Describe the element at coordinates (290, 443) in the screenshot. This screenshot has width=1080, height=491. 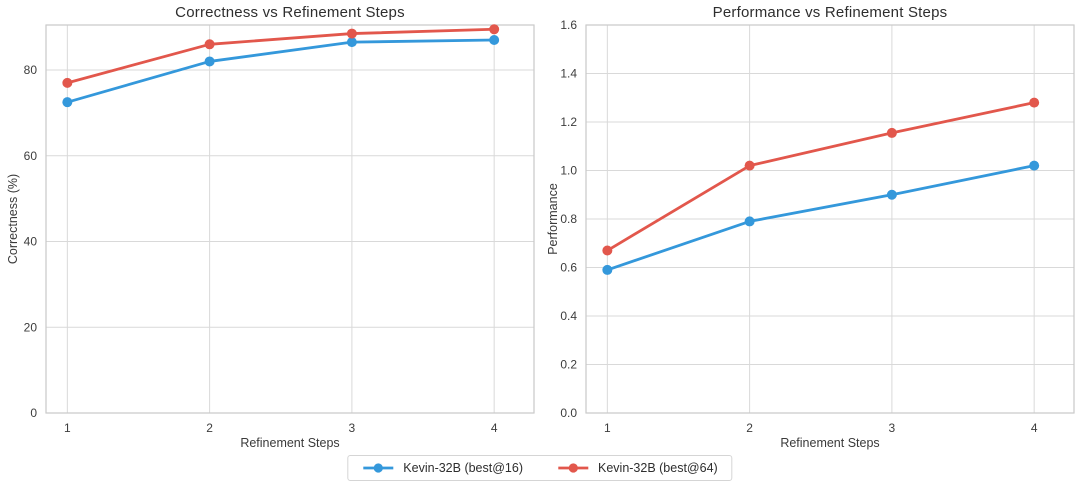
I see `correctness-x-axis-label: Refinement Steps` at that location.